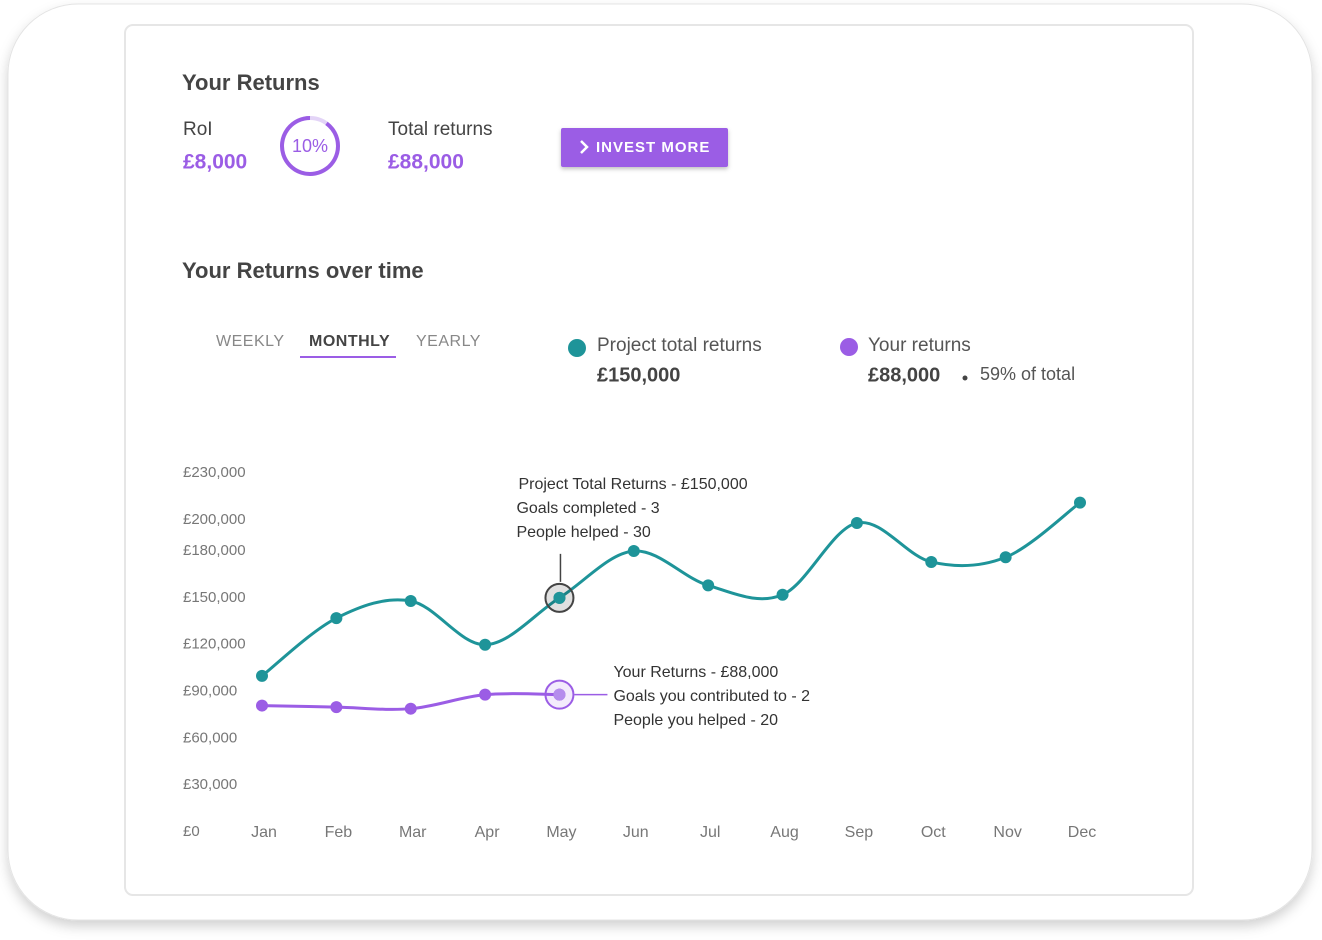 Image resolution: width=1322 pixels, height=940 pixels. Describe the element at coordinates (210, 784) in the screenshot. I see `y-tick-label: £30,000` at that location.